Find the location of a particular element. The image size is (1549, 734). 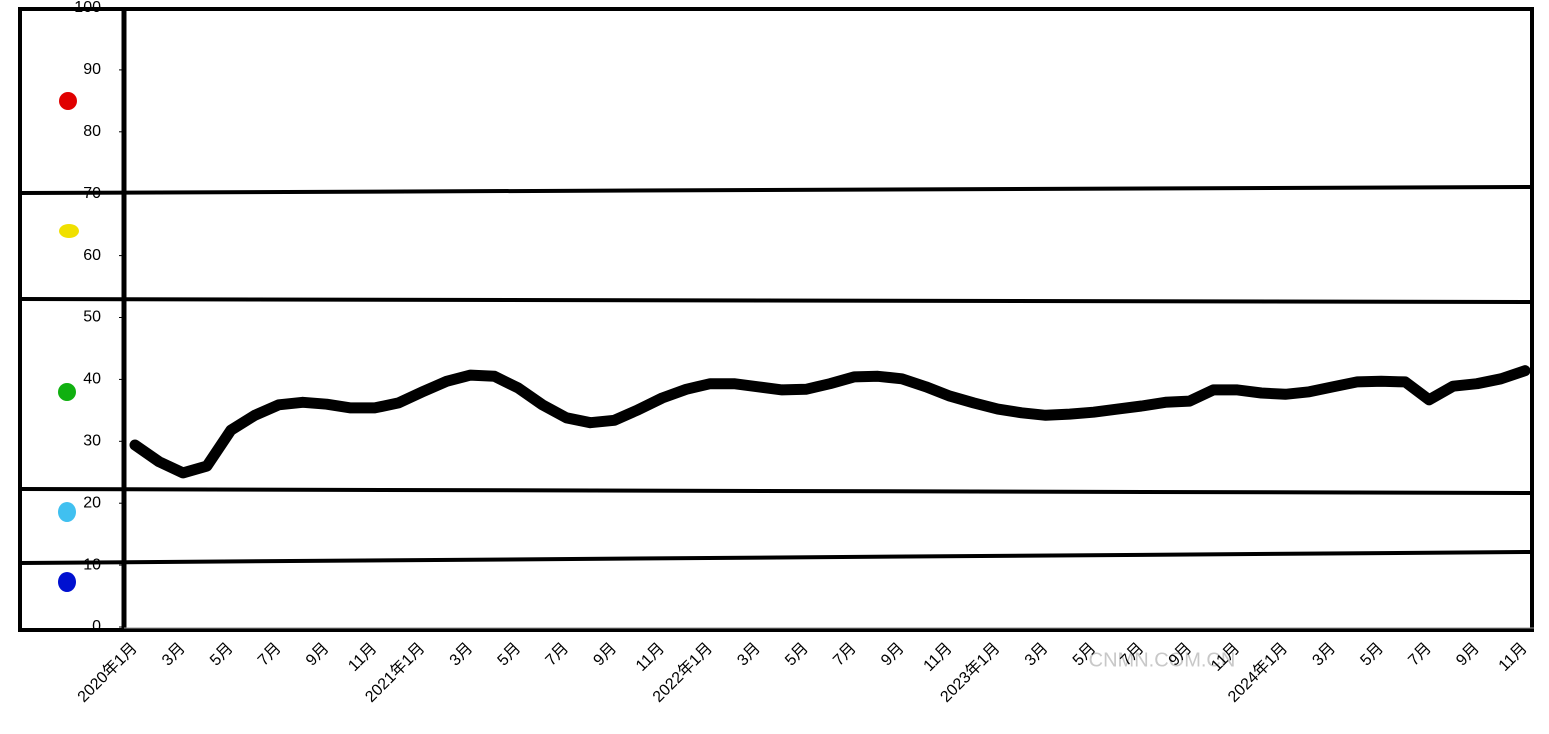

y-tick-label: 90 is located at coordinates (92, 69).